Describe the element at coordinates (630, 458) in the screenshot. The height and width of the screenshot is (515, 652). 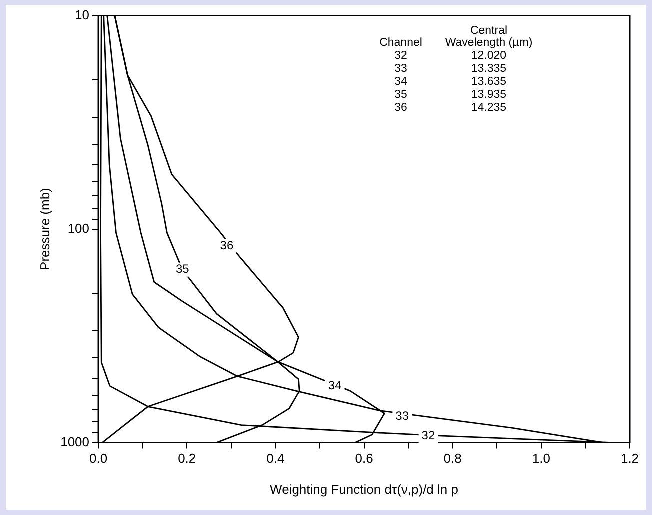
I see `x-tick-label: 1.2` at that location.